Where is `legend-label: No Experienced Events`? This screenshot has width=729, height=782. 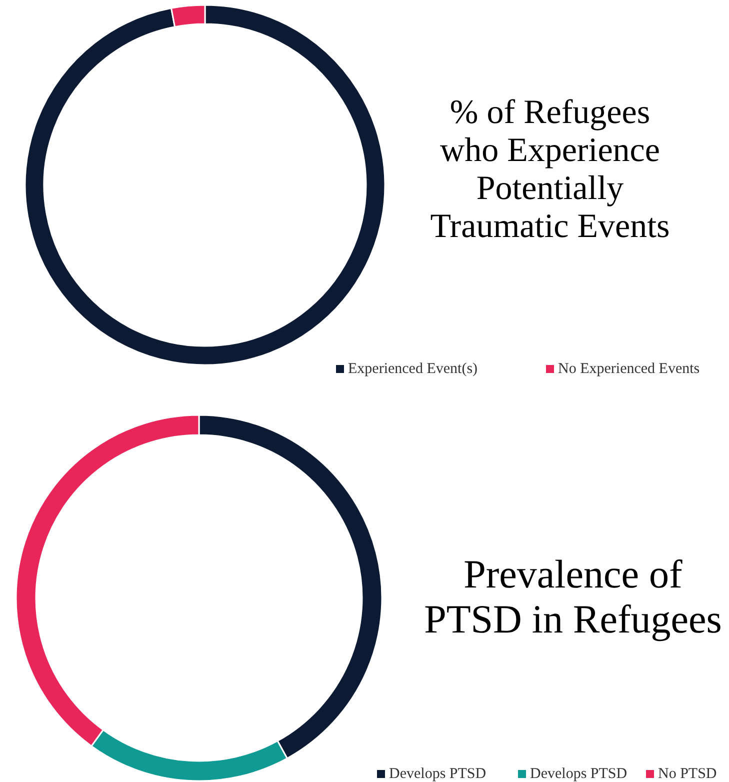
legend-label: No Experienced Events is located at coordinates (629, 369).